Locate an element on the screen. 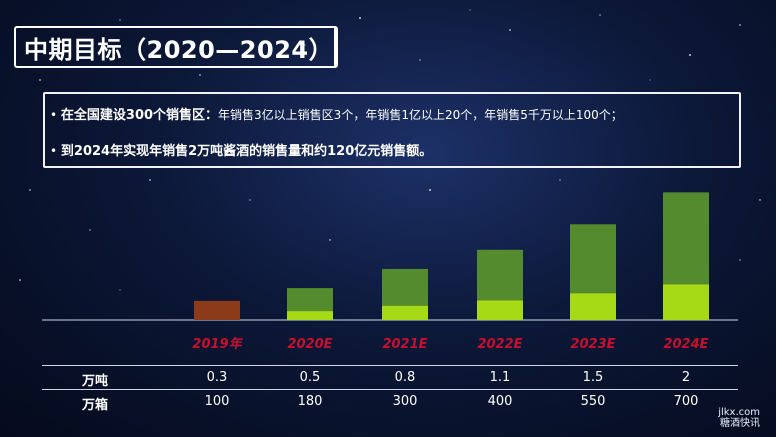 This screenshot has height=437, width=776. table-cell: 180 is located at coordinates (310, 401).